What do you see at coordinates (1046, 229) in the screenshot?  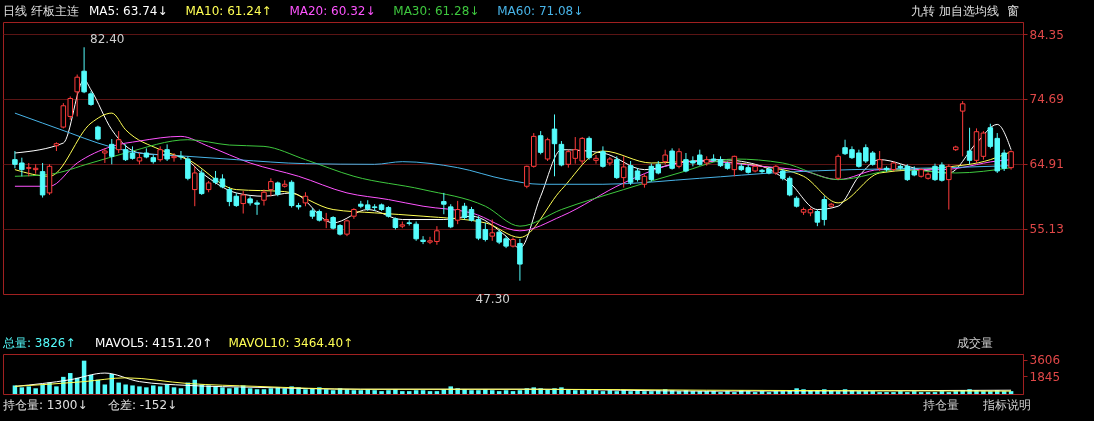 I see `y-tick-label: 55.13` at bounding box center [1046, 229].